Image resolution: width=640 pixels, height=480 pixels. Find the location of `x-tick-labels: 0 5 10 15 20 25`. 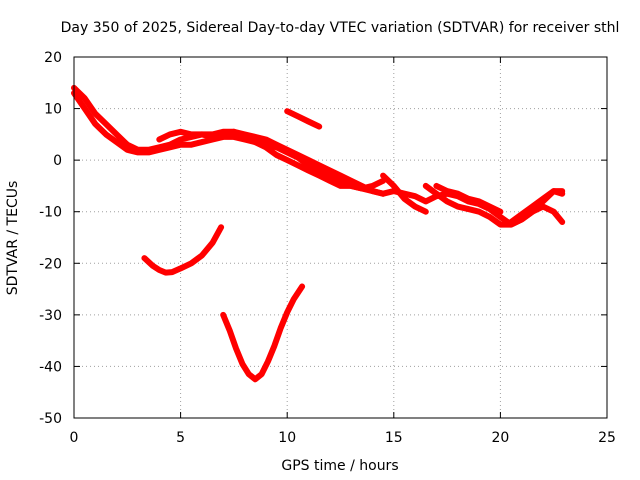

x-tick-labels: 0 5 10 15 20 25 is located at coordinates (343, 438).